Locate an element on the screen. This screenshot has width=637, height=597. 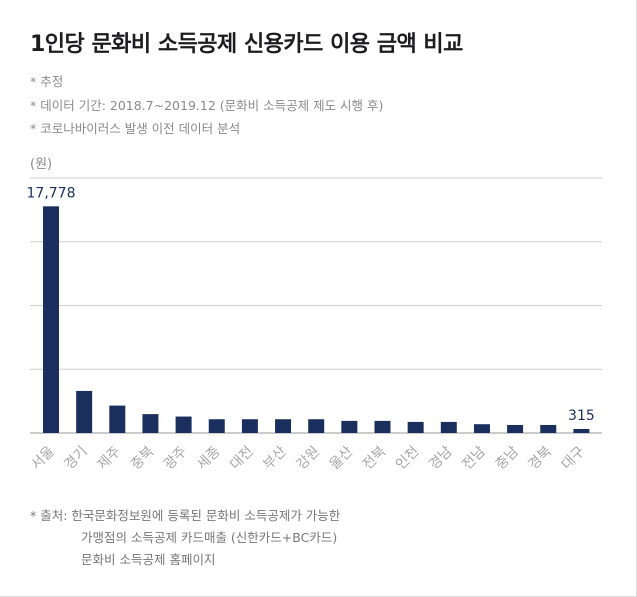
x-tick-label: 강원 is located at coordinates (308, 459).